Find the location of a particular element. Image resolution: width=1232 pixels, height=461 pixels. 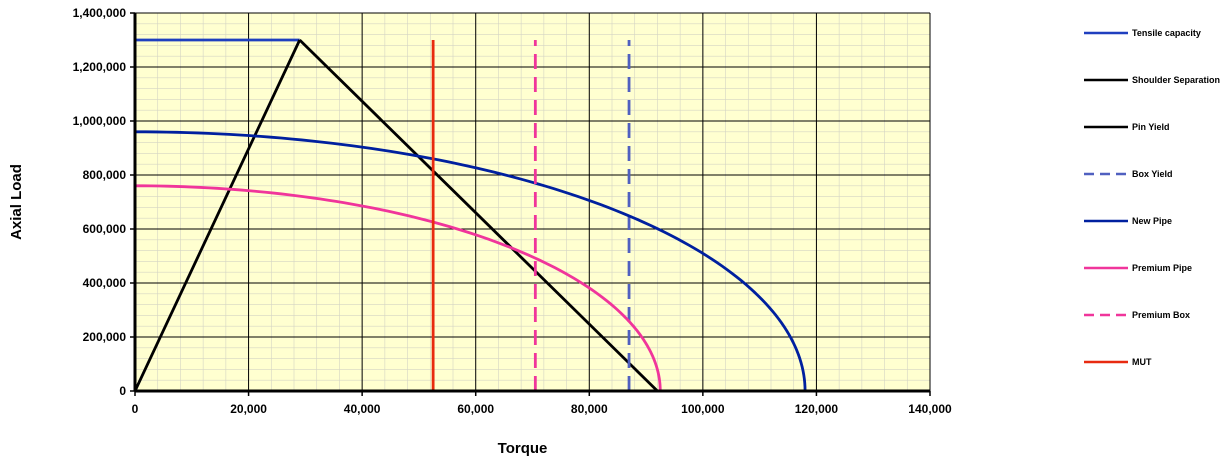

x-tick-label: 120,000 is located at coordinates (817, 409).